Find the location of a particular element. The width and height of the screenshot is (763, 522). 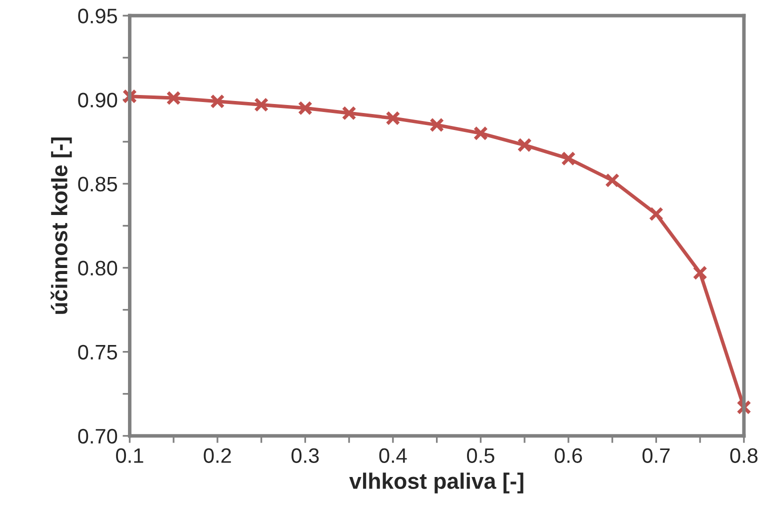

x-tick-label: 0.8 is located at coordinates (744, 455).